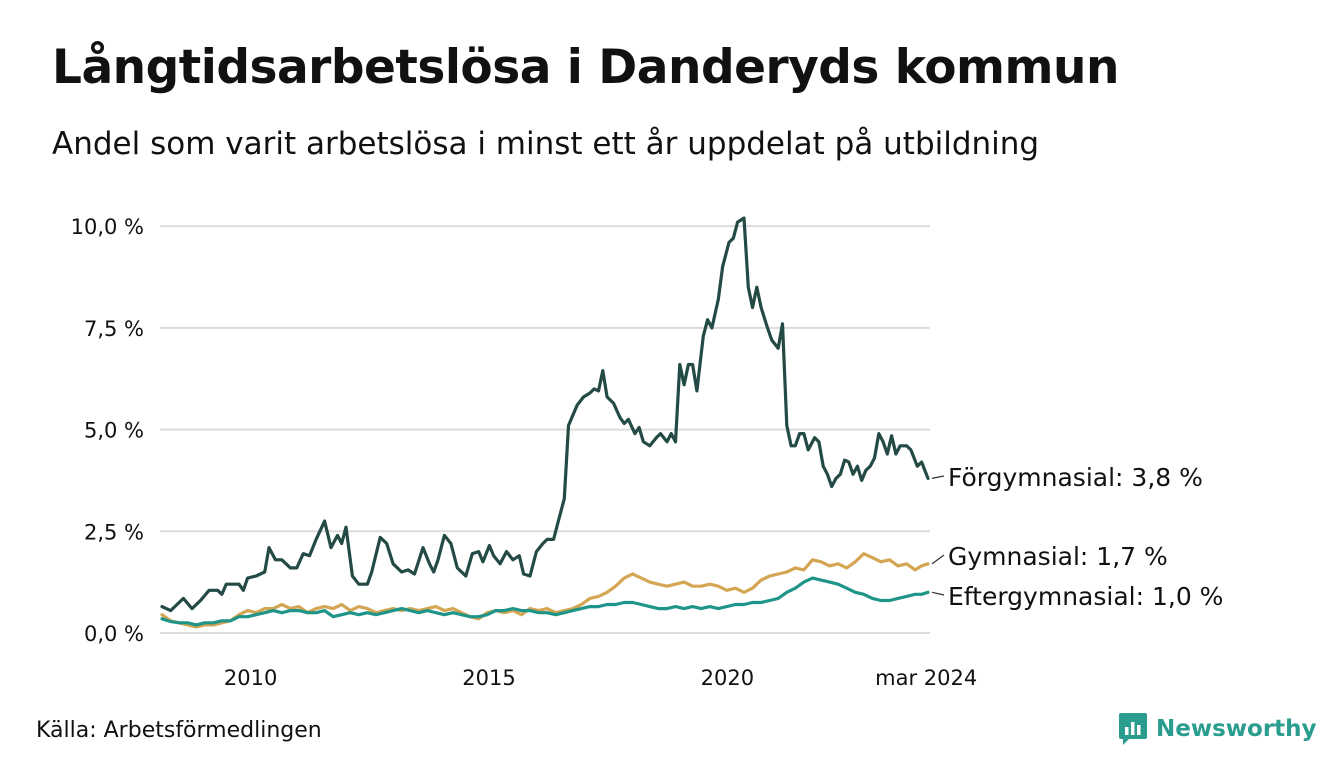  Describe the element at coordinates (585, 67) in the screenshot. I see `chart-title: Långtidsarbetslösa i Danderyds kommun` at that location.